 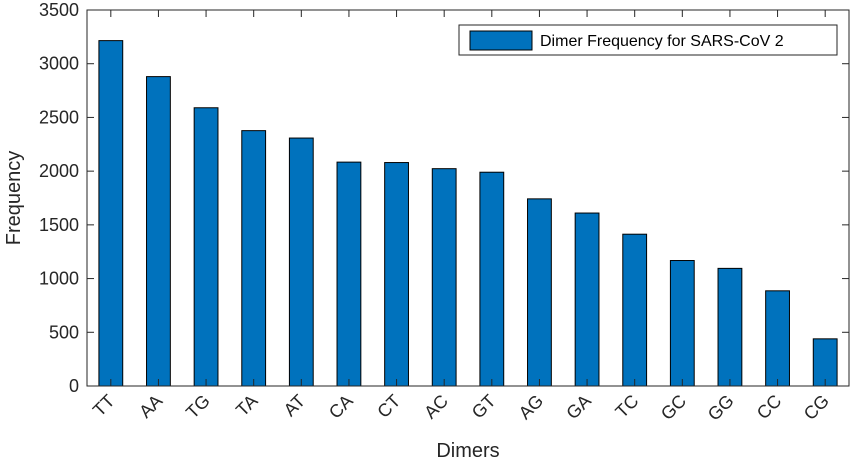 What do you see at coordinates (206, 247) in the screenshot?
I see `bar-tg` at bounding box center [206, 247].